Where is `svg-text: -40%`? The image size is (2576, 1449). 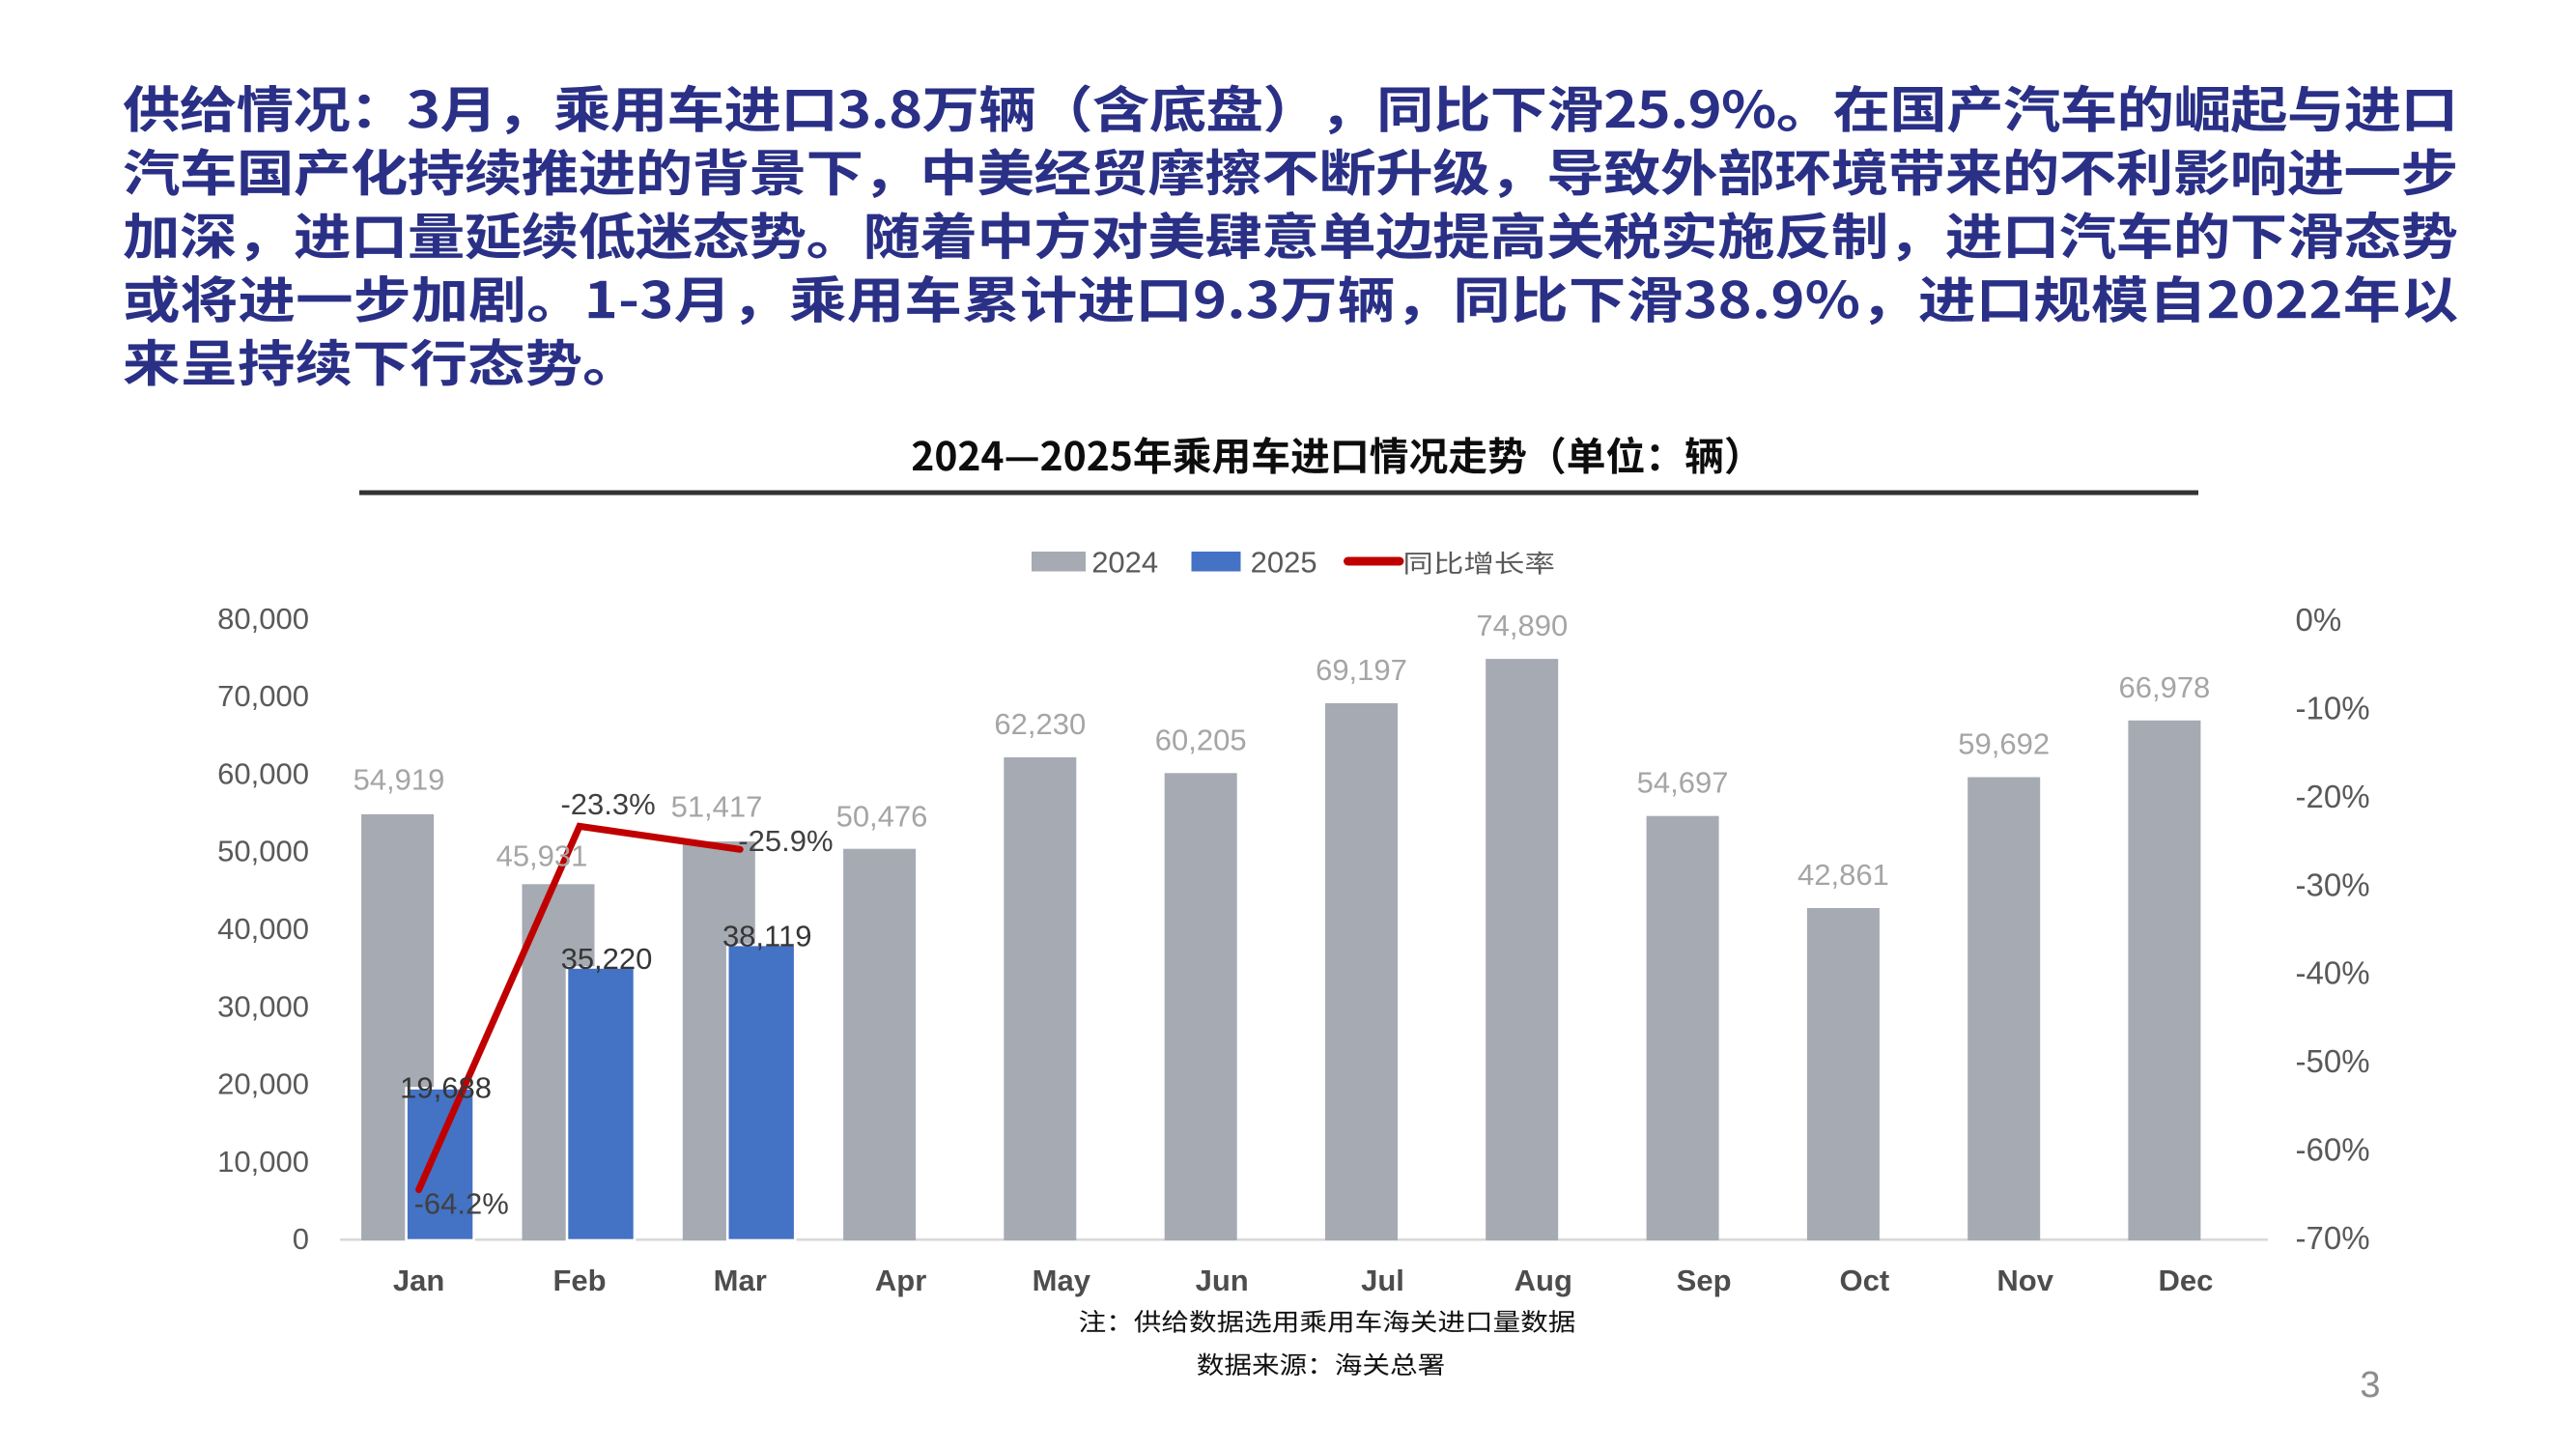 svg-text: -40% is located at coordinates (2333, 973).